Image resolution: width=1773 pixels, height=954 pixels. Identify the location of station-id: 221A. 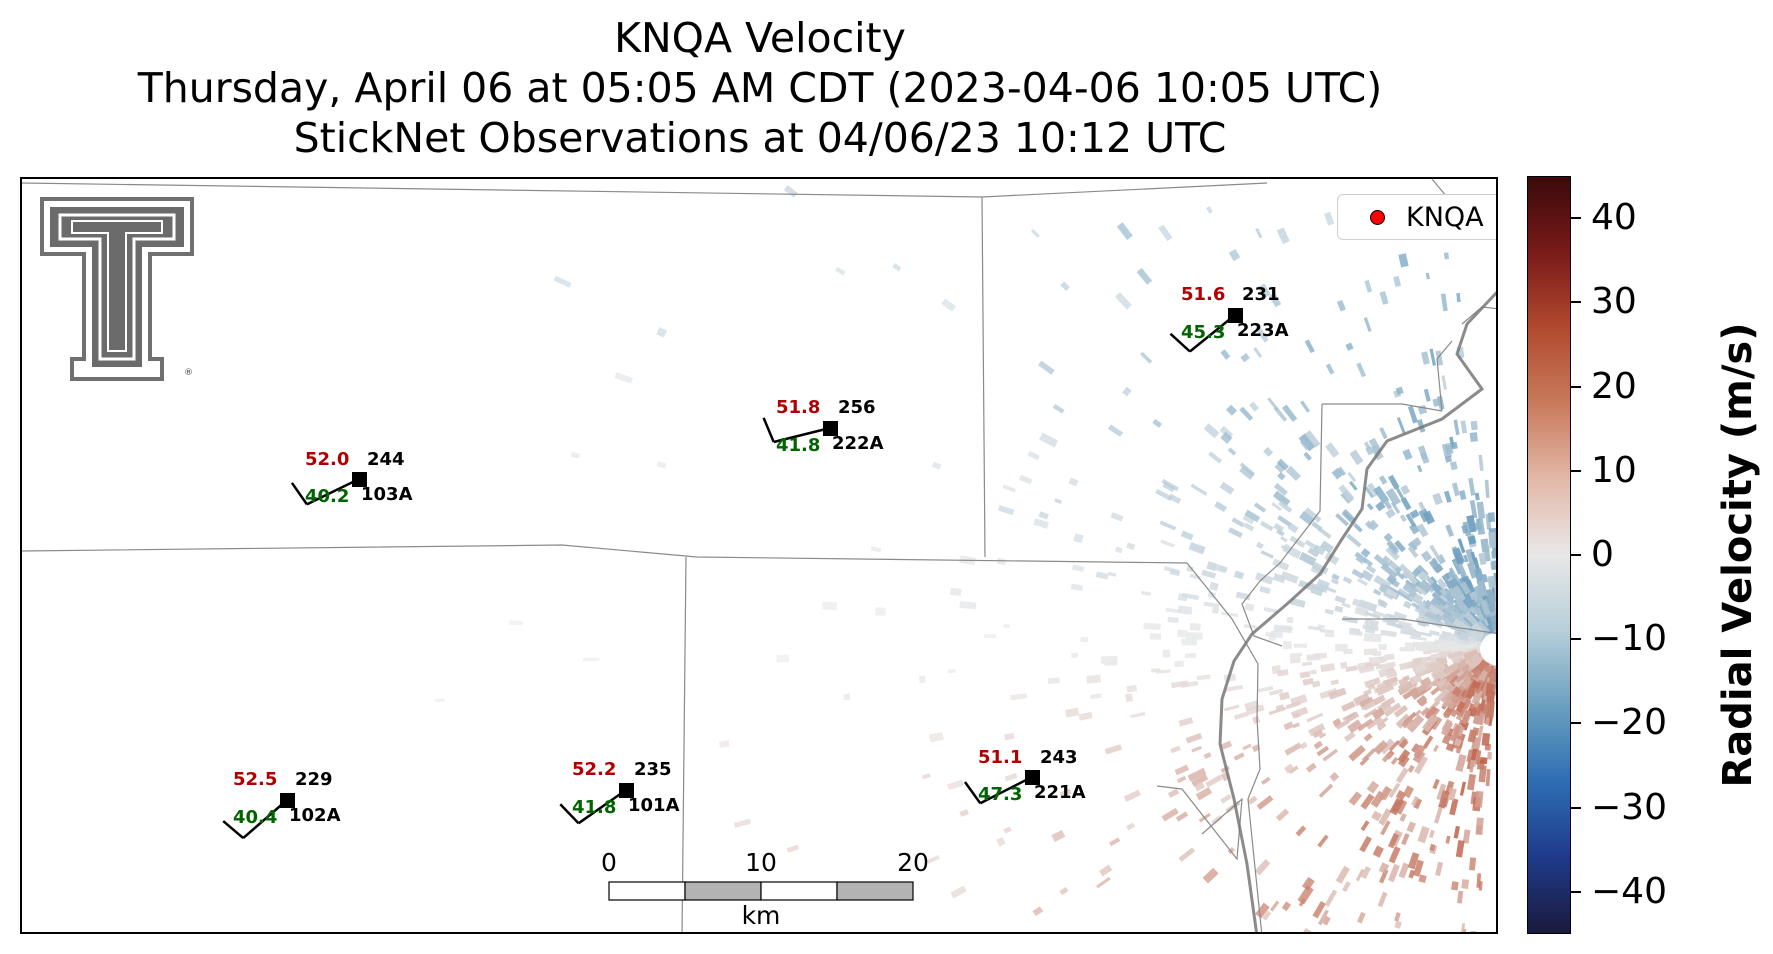
(1060, 792).